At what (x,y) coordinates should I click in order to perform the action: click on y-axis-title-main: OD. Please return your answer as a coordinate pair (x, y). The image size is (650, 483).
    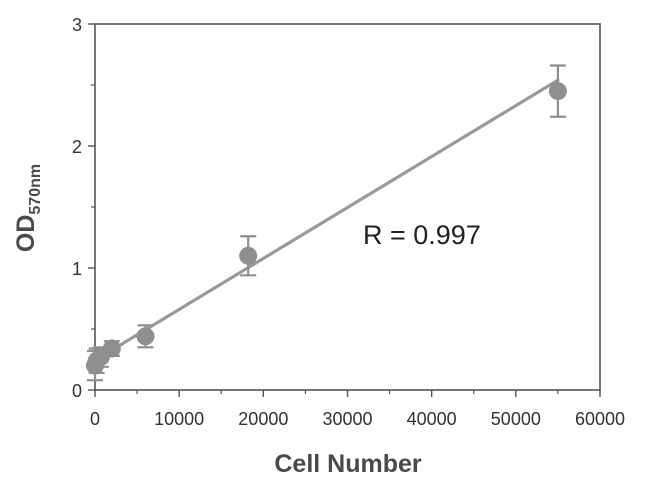
    Looking at the image, I should click on (26, 234).